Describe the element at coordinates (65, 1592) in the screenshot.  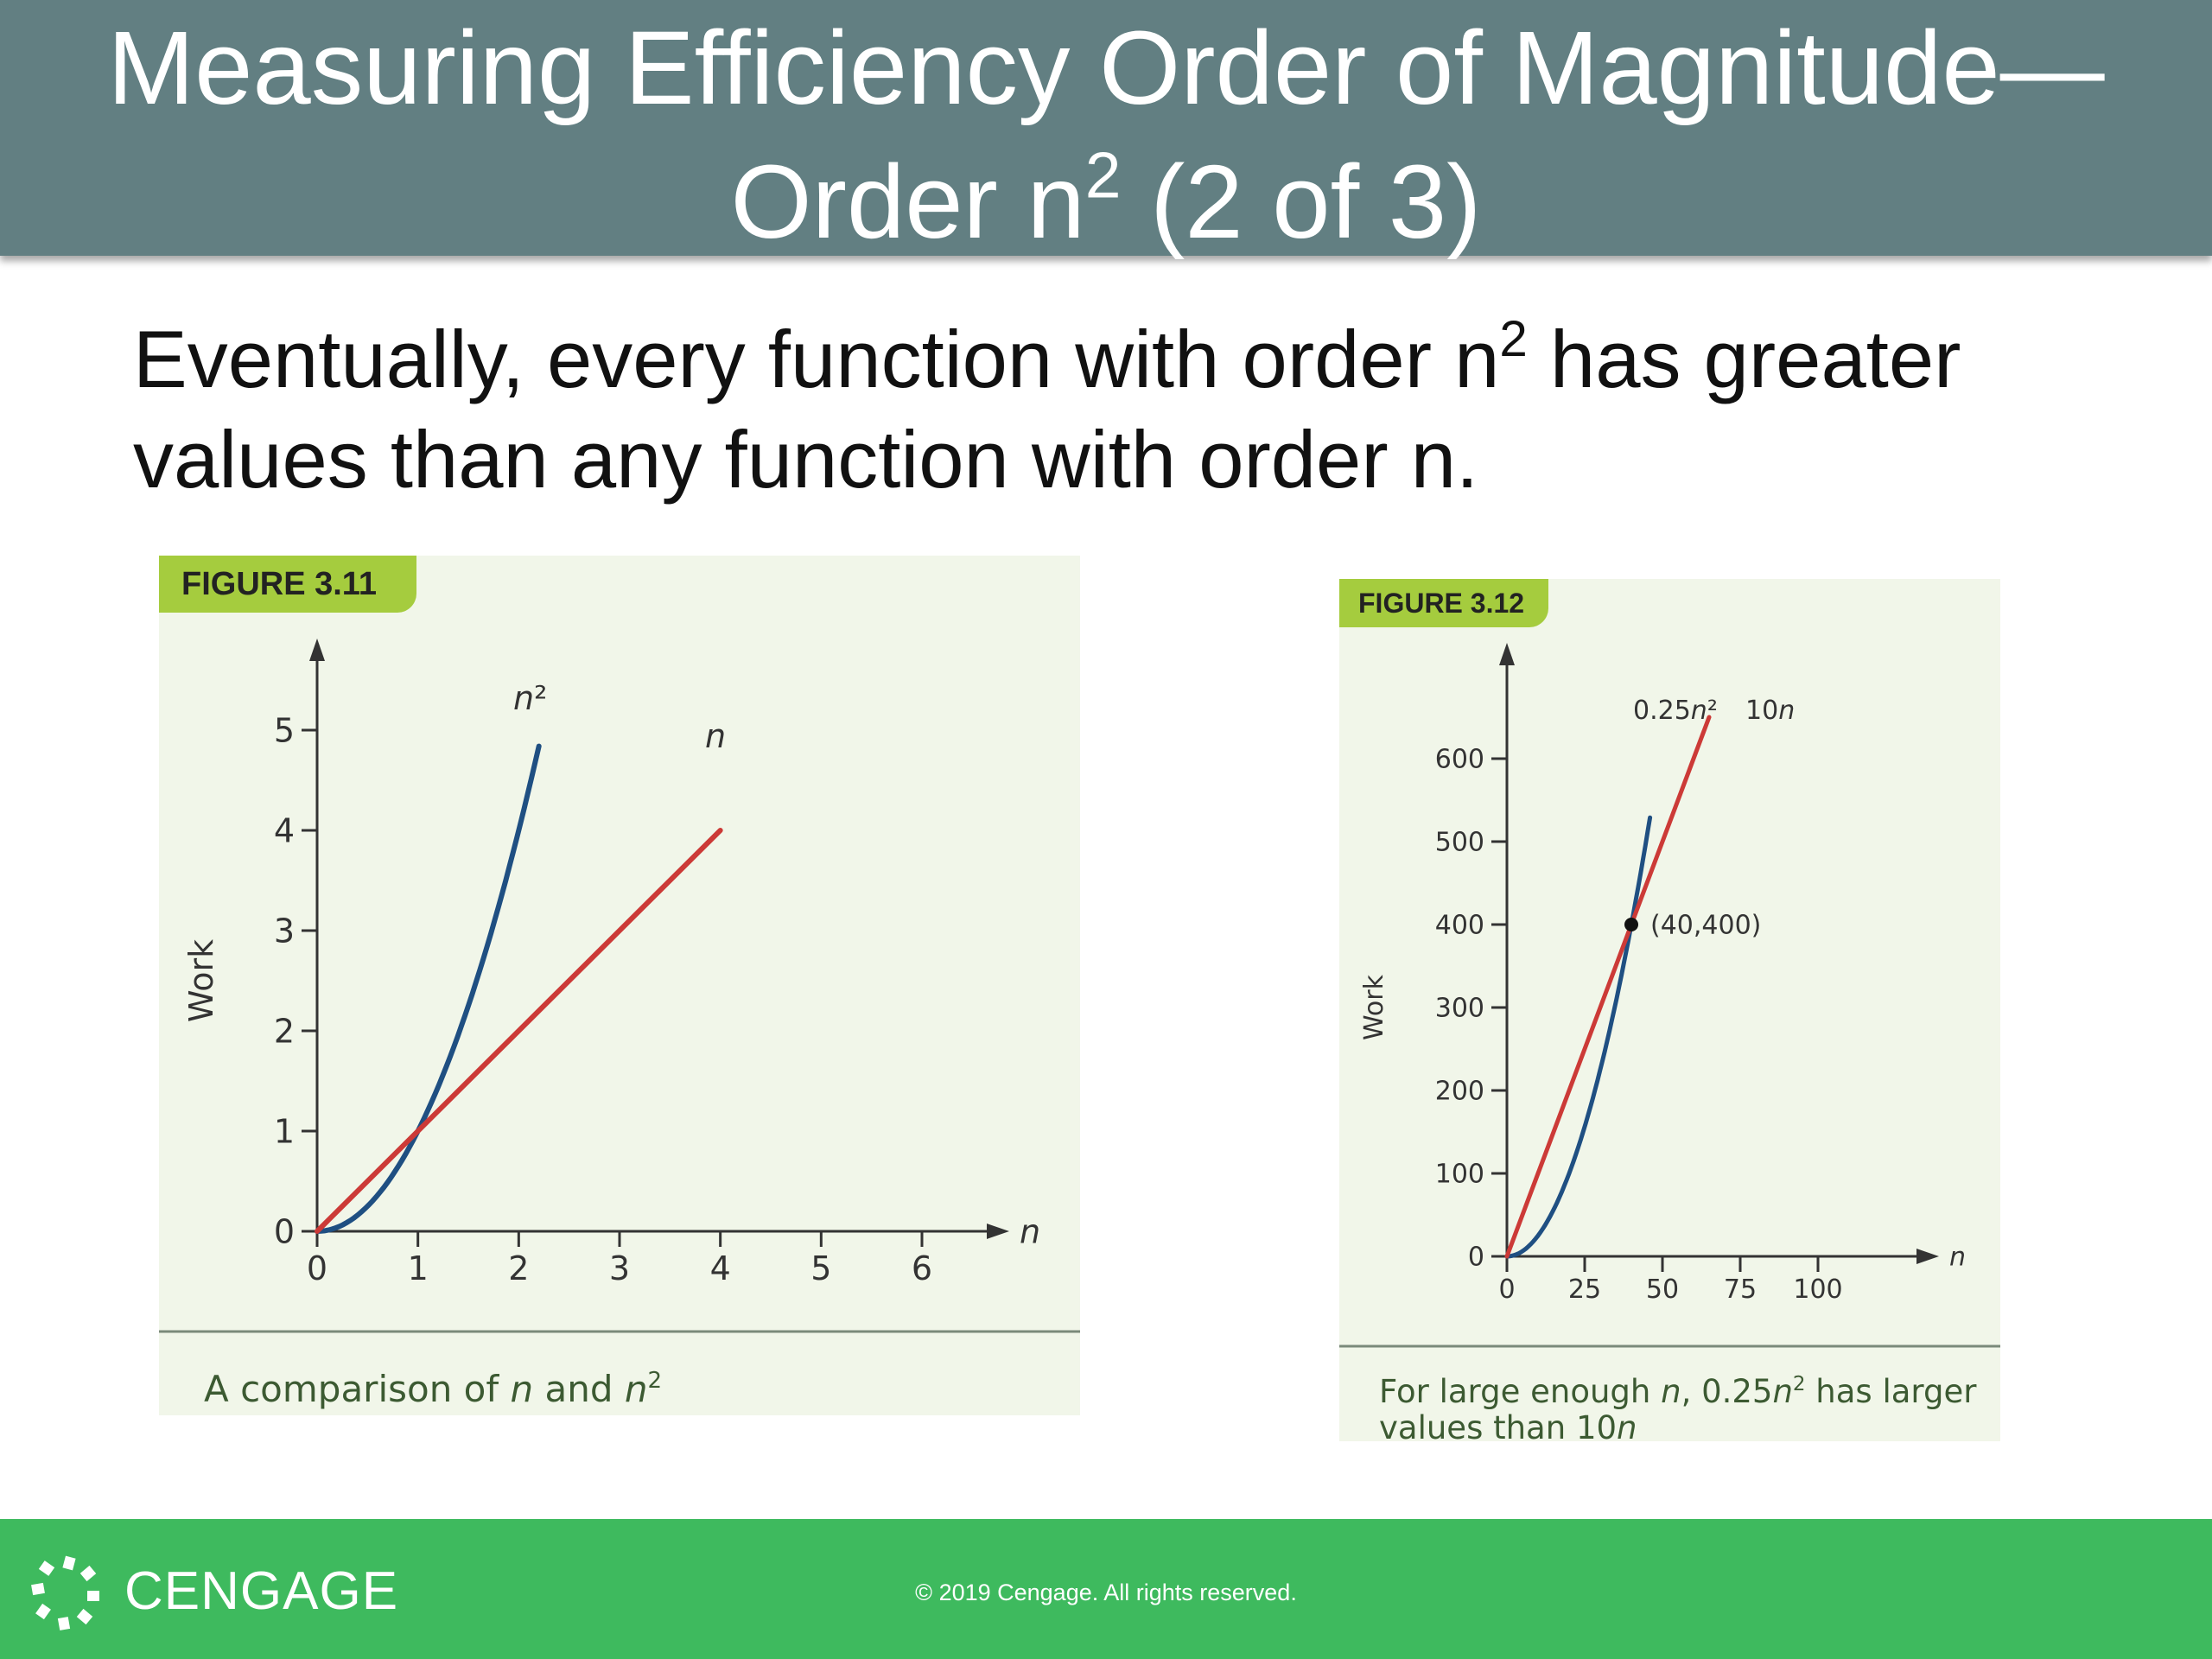
I see `cengage-logo-icon` at that location.